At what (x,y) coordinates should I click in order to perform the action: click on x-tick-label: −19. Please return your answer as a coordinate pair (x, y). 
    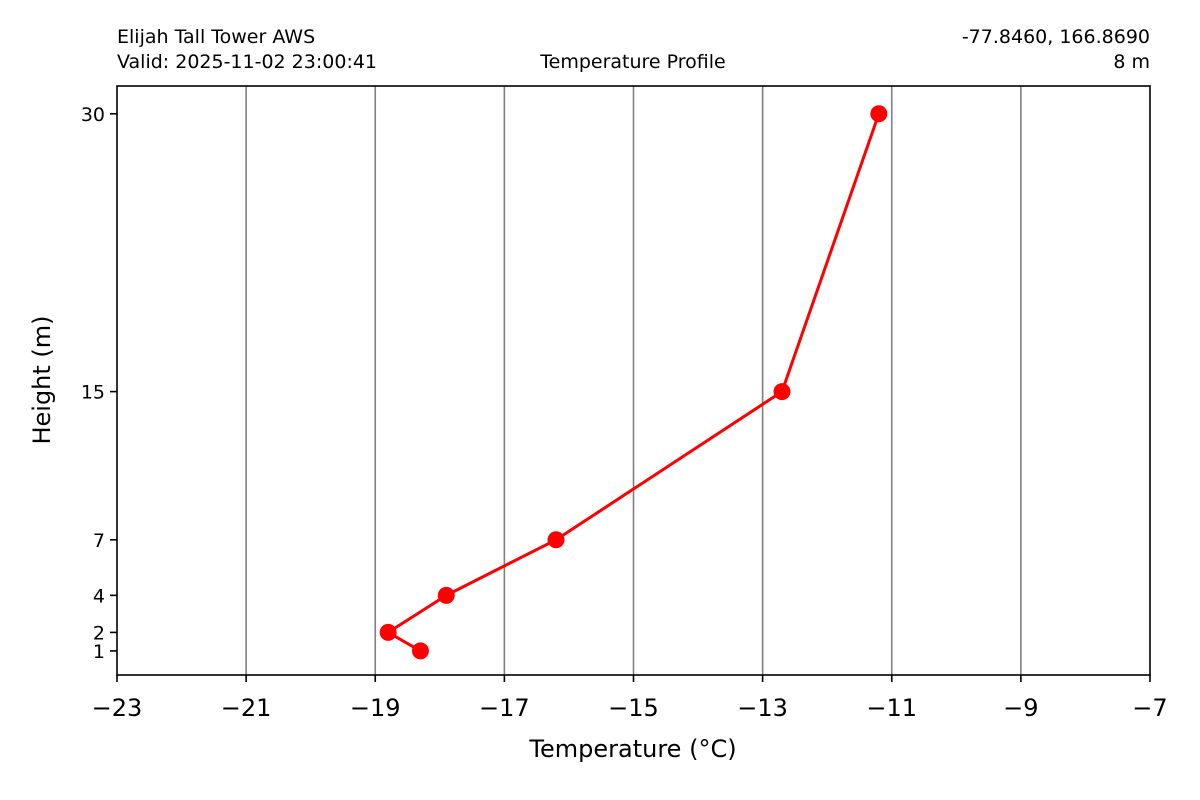
    Looking at the image, I should click on (375, 708).